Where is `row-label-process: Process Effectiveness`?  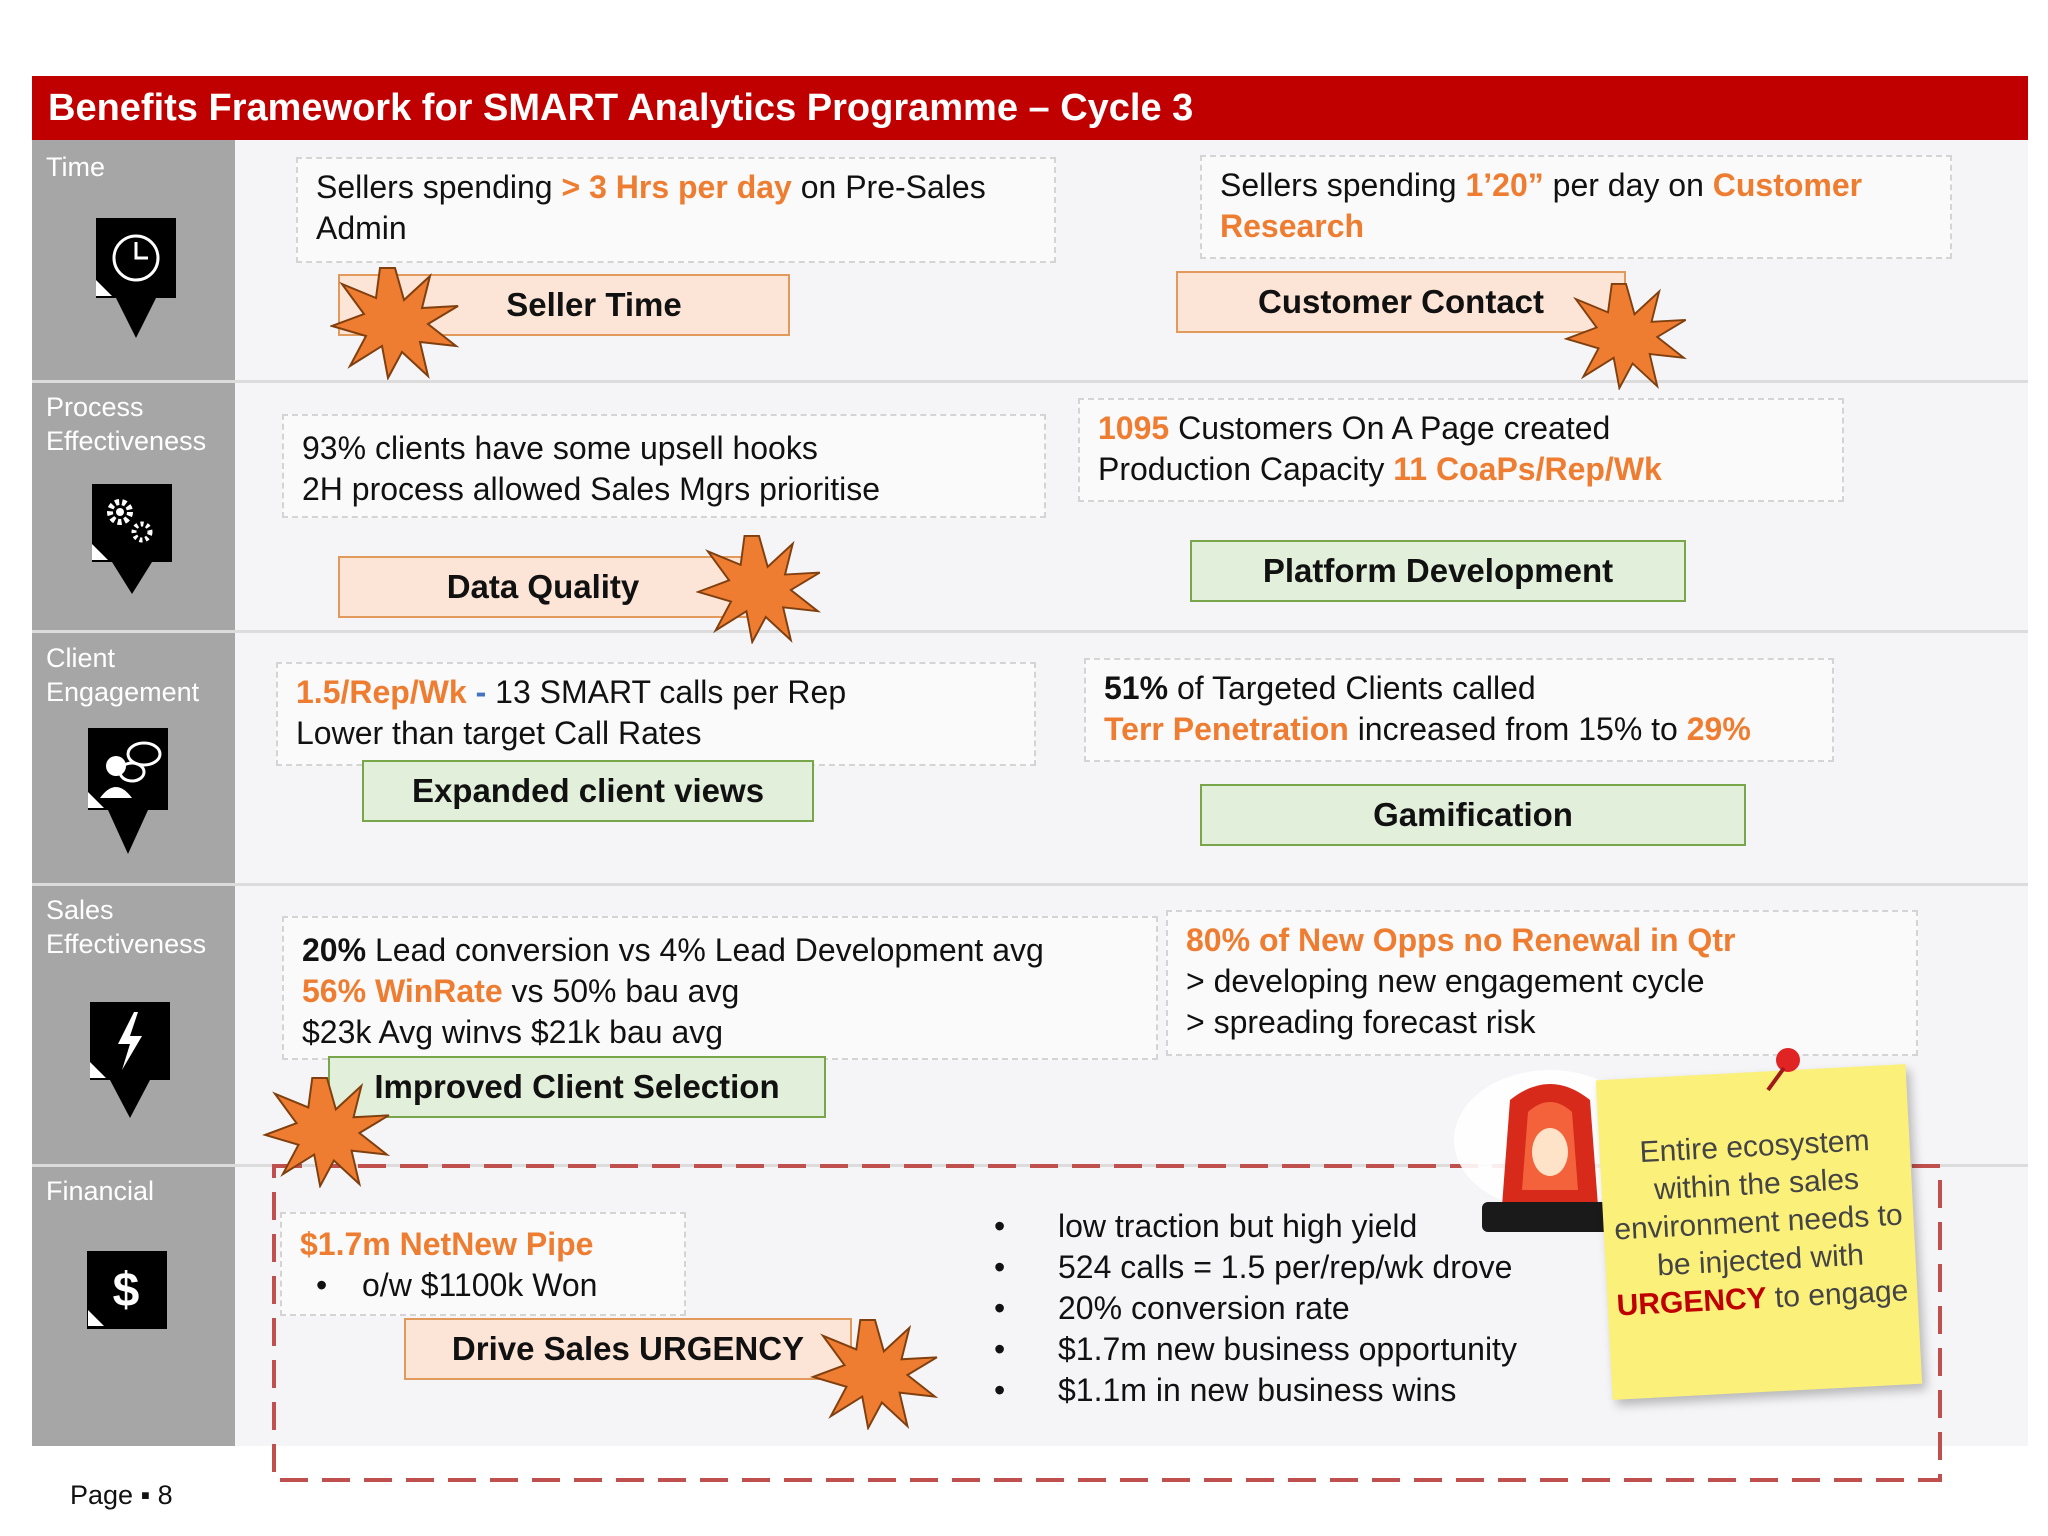
row-label-process: Process Effectiveness is located at coordinates (126, 424).